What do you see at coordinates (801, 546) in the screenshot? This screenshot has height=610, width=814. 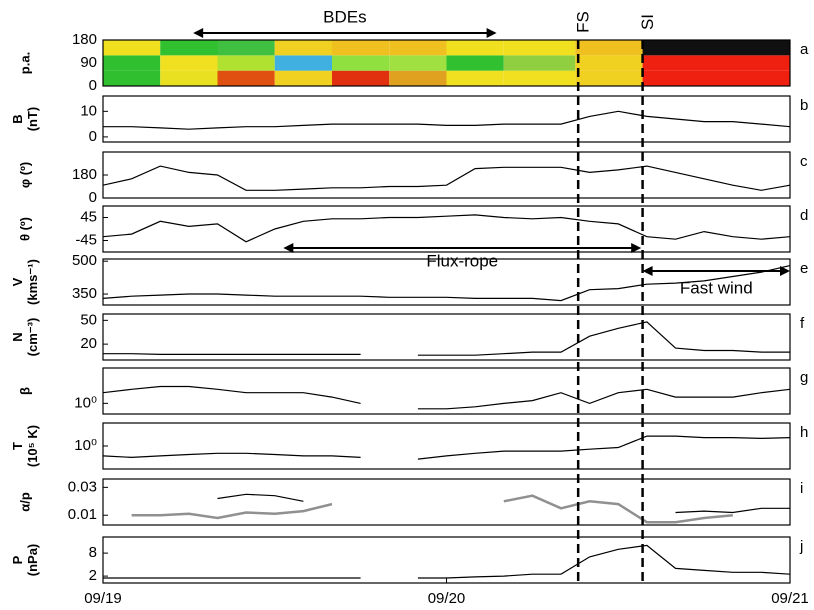 I see `panel-letter: j` at bounding box center [801, 546].